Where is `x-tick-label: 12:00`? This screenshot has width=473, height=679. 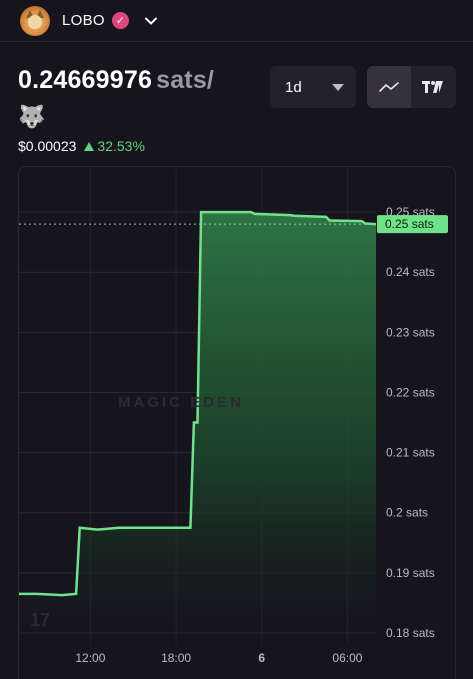 x-tick-label: 12:00 is located at coordinates (90, 658).